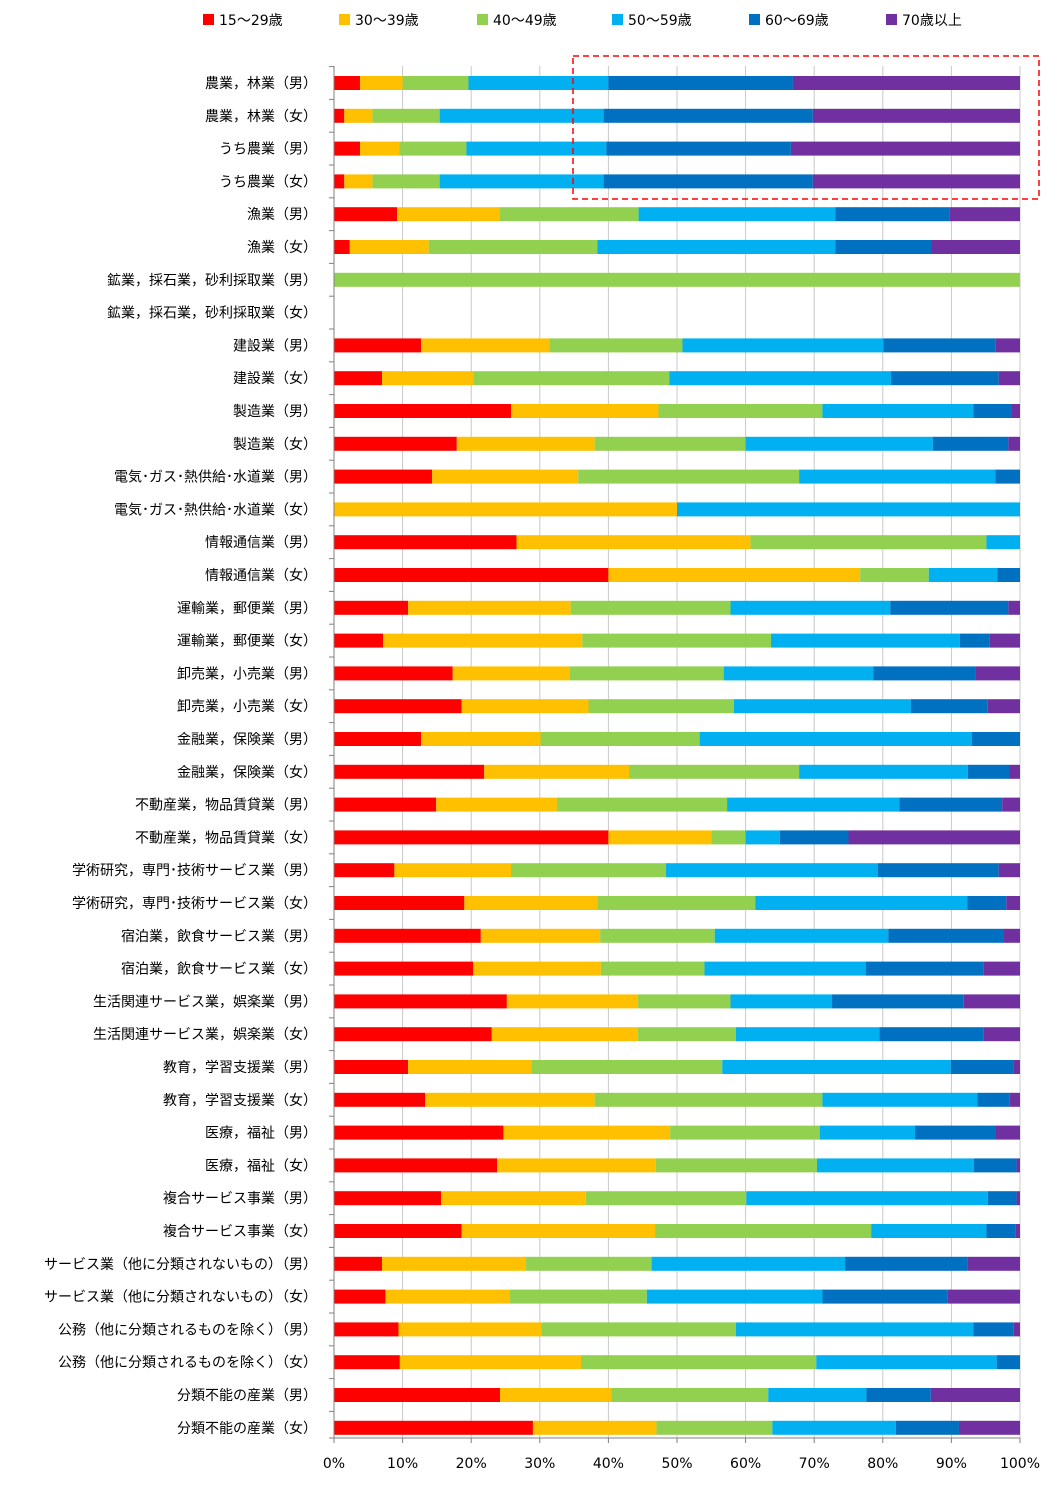  What do you see at coordinates (275, 444) in the screenshot?
I see `category-label: 製造業（女）` at bounding box center [275, 444].